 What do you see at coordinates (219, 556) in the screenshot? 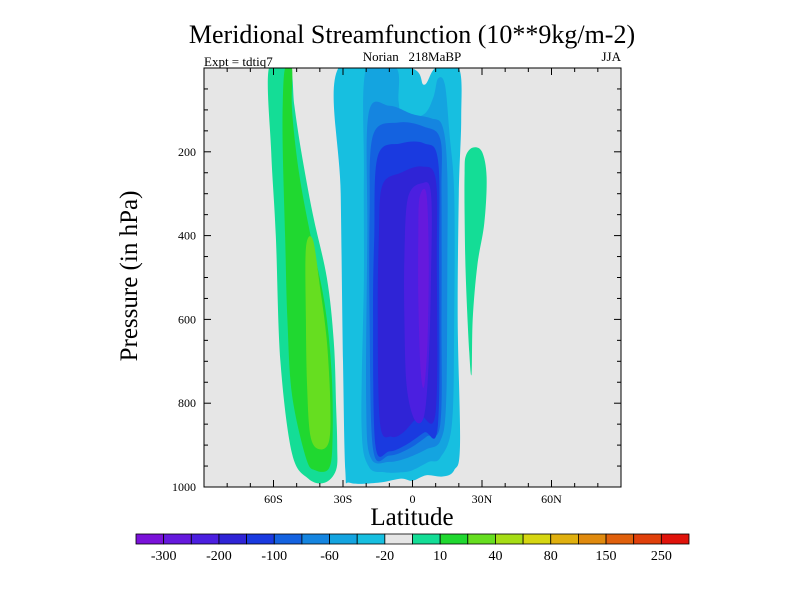
I see `colorbar-label: -200` at bounding box center [219, 556].